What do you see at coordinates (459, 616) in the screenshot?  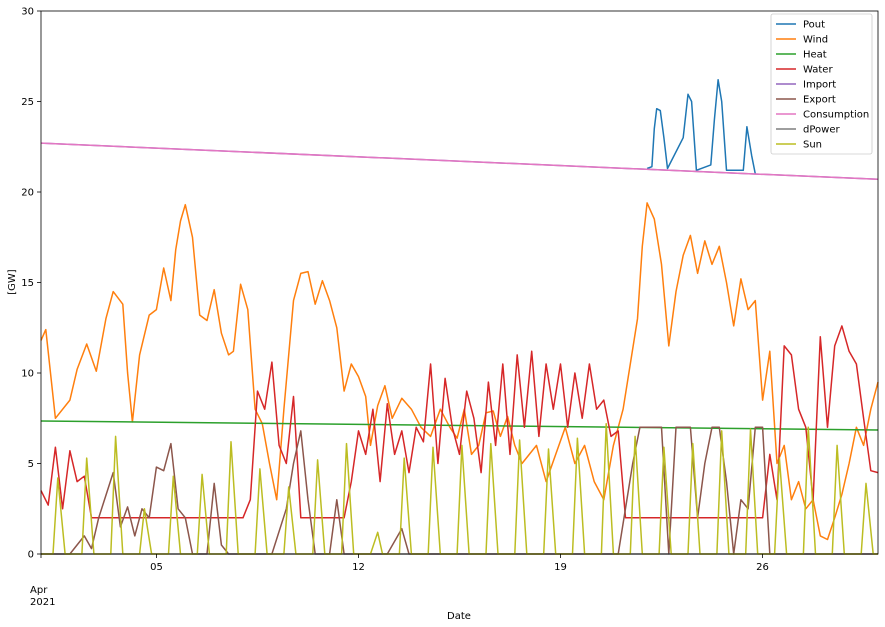 I see `x-axis-title: Date` at bounding box center [459, 616].